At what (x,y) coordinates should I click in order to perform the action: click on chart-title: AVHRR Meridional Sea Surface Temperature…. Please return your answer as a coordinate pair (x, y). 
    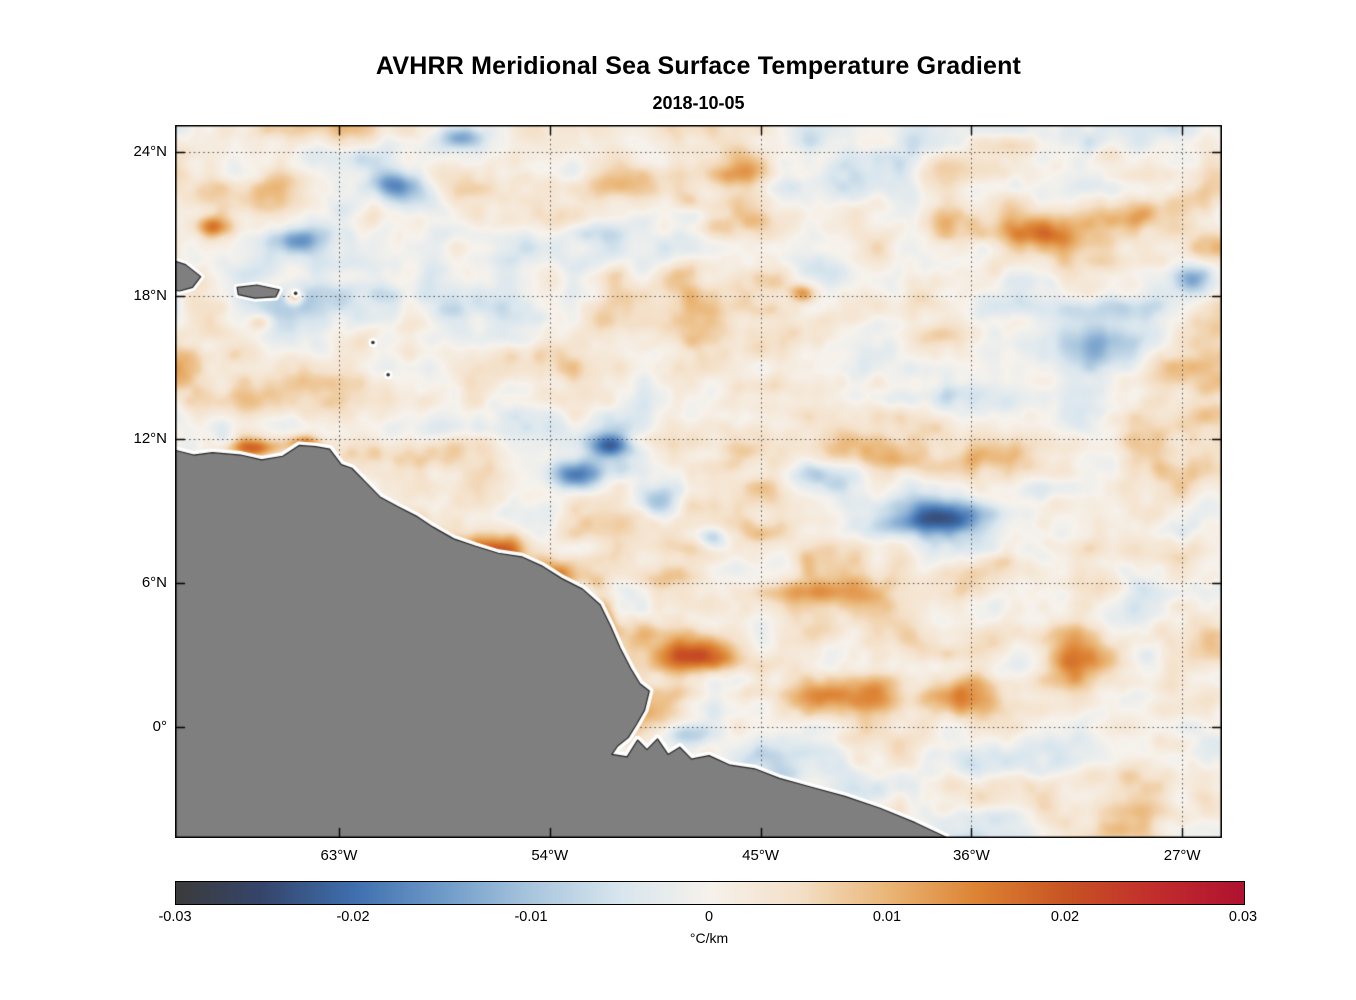
    Looking at the image, I should click on (698, 66).